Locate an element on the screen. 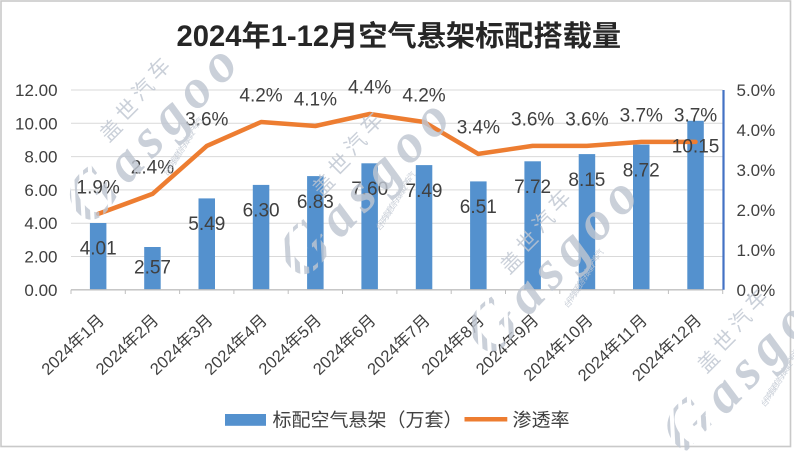 This screenshot has height=452, width=794. svg-text: 4.0% is located at coordinates (756, 130).